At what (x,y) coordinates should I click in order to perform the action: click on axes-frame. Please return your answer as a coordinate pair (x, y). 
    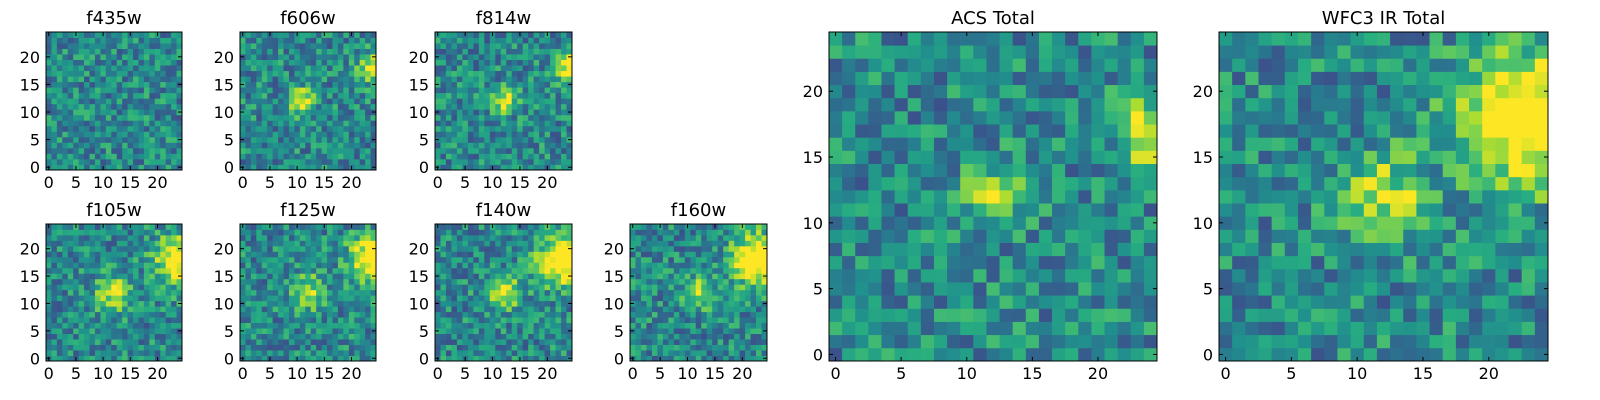
    Looking at the image, I should click on (114, 292).